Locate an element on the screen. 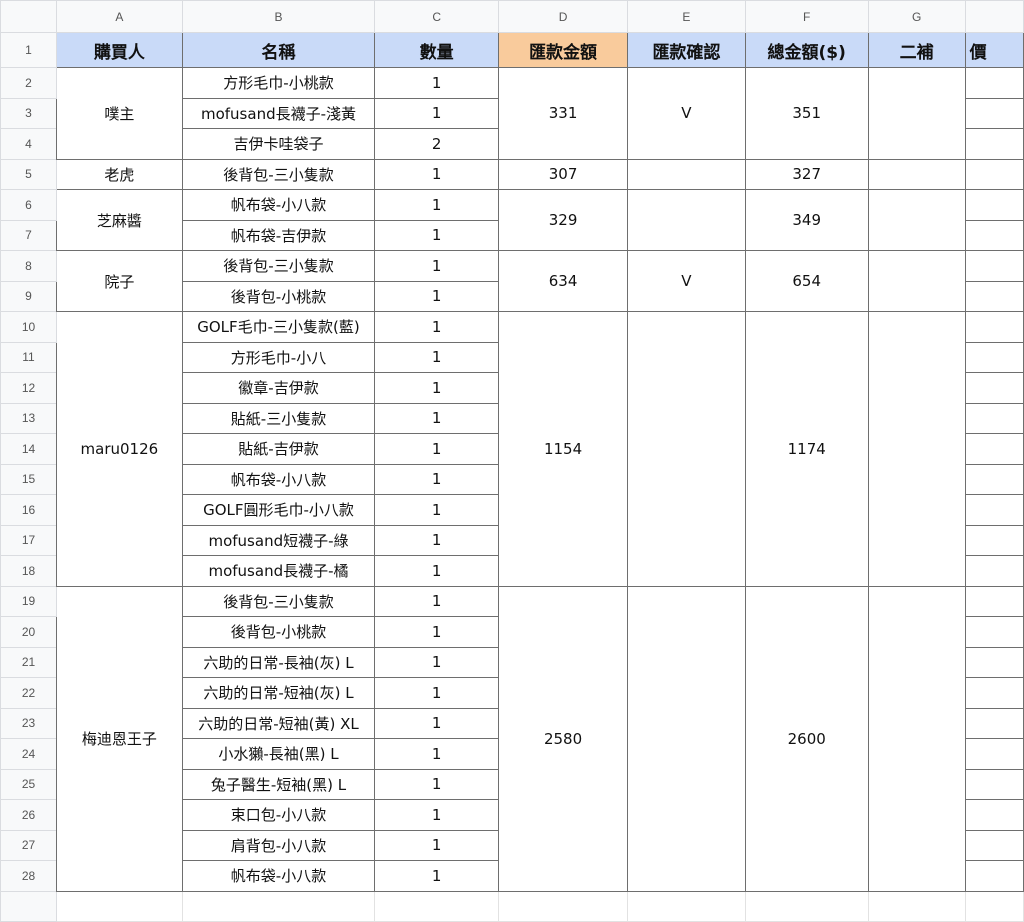 The width and height of the screenshot is (1024, 922). item-name-cell: mofusand長襪子-淺黃 is located at coordinates (278, 113).